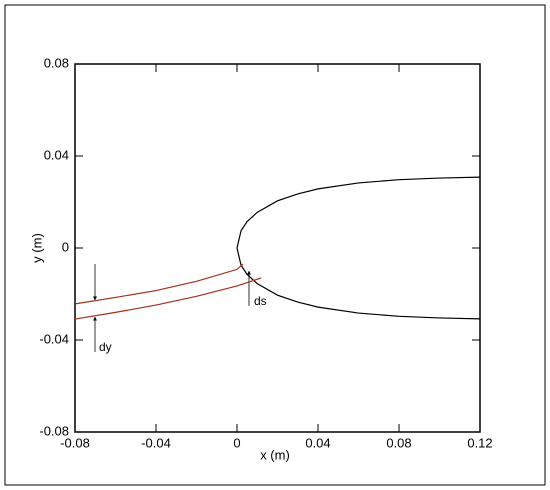 This screenshot has width=550, height=490. Describe the element at coordinates (54, 430) in the screenshot. I see `y-tick-label: -0.08` at that location.